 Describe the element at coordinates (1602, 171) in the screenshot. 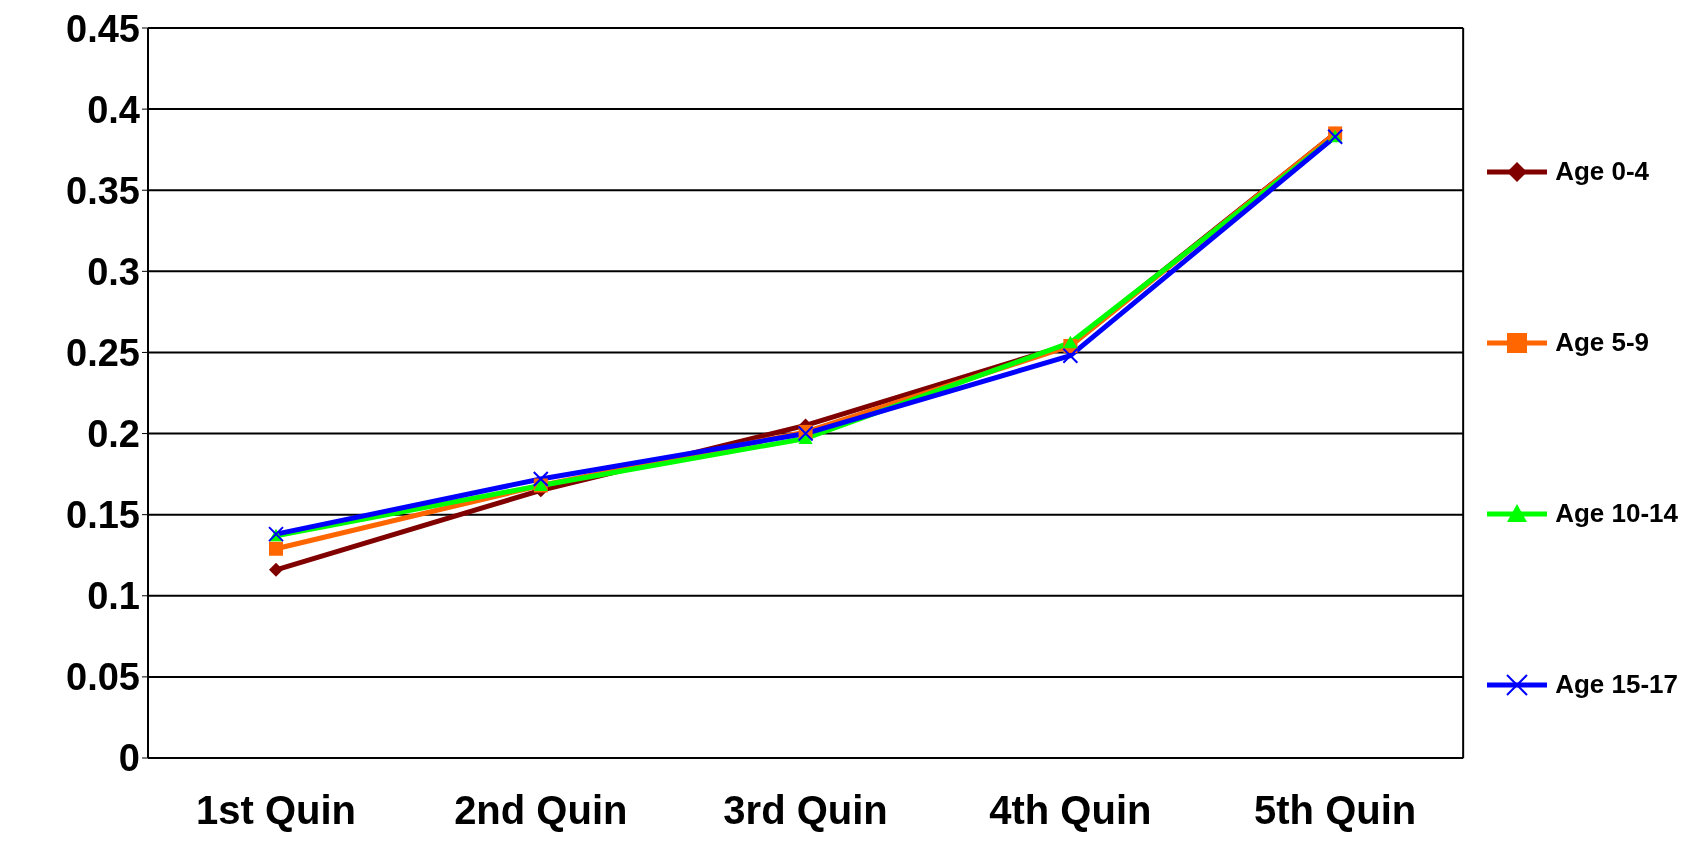

I see `legend-label: Age 0-4` at that location.